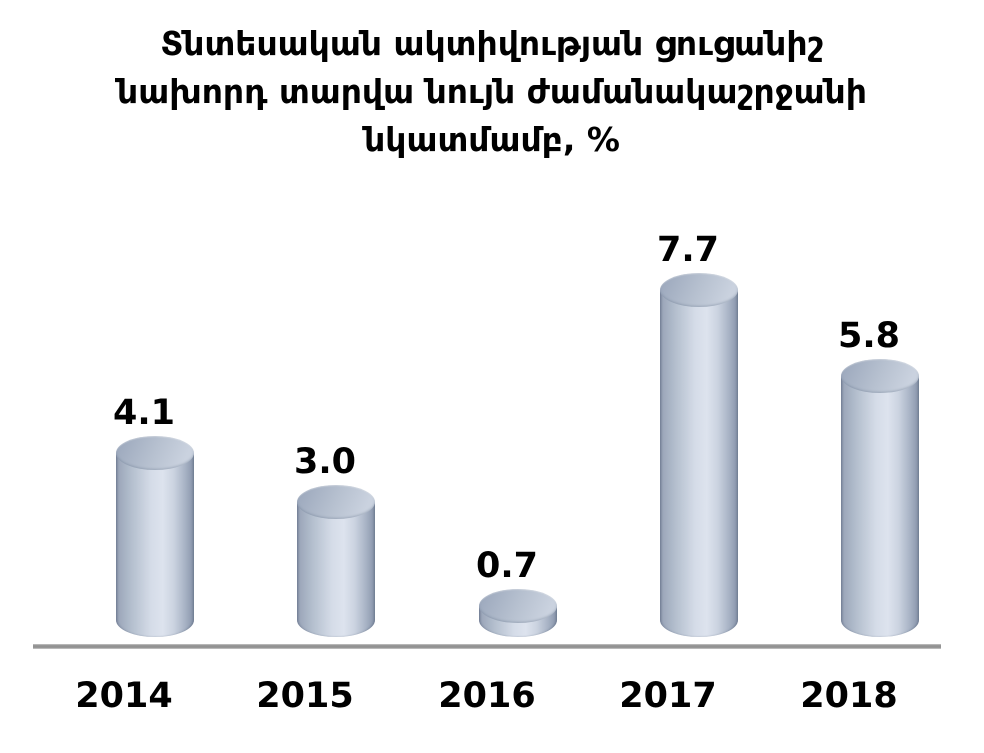 This screenshot has width=984, height=753. What do you see at coordinates (324, 462) in the screenshot?
I see `value-label-2015: 3.0` at bounding box center [324, 462].